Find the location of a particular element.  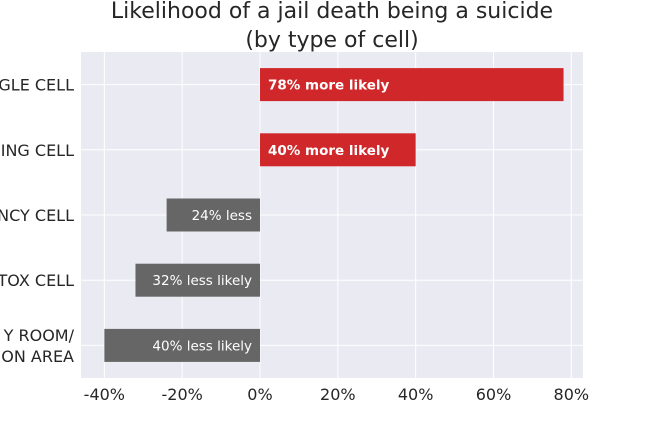

x-tick-label: 20% is located at coordinates (338, 394).